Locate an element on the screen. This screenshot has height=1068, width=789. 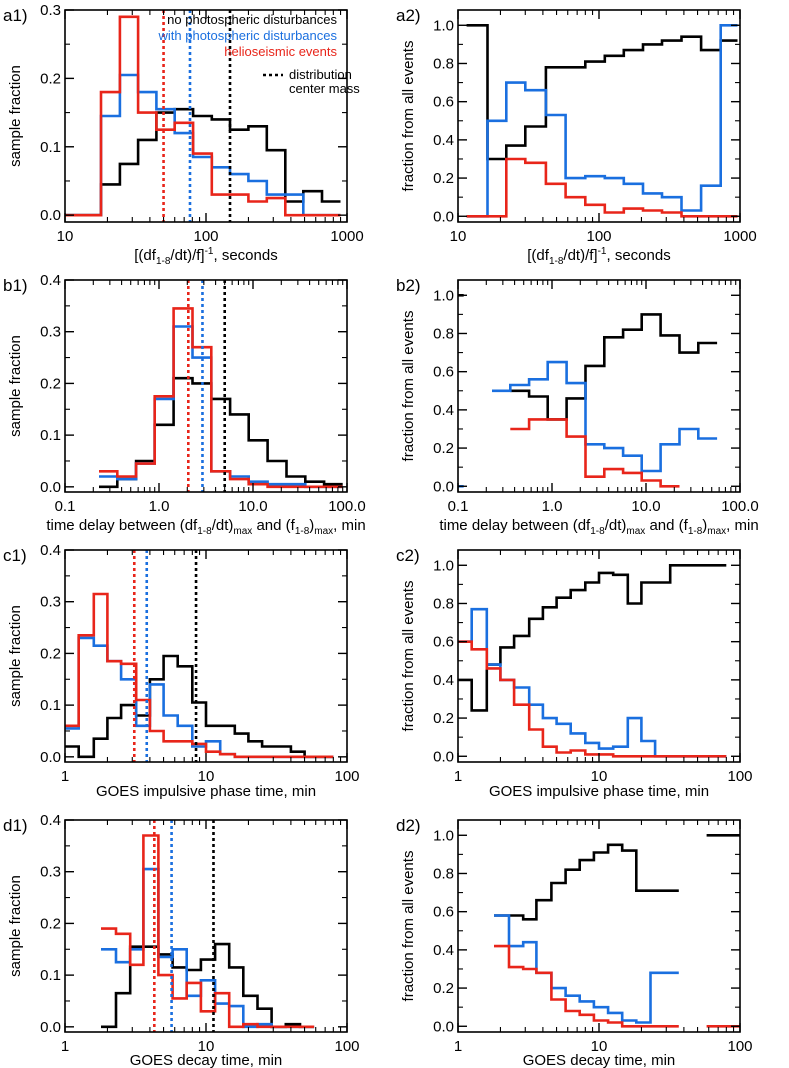
panel-label-c2: c2) is located at coordinates (408, 555).